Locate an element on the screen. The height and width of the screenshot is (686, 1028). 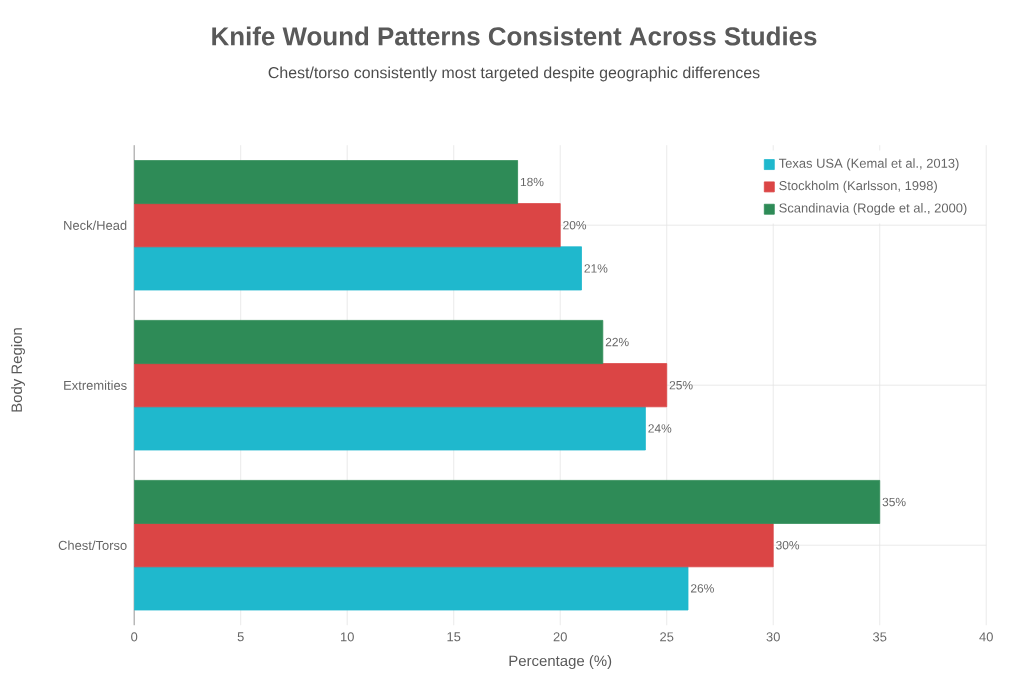
chart-title: Knife Wound Patterns Consistent Across Studies is located at coordinates (514, 36).